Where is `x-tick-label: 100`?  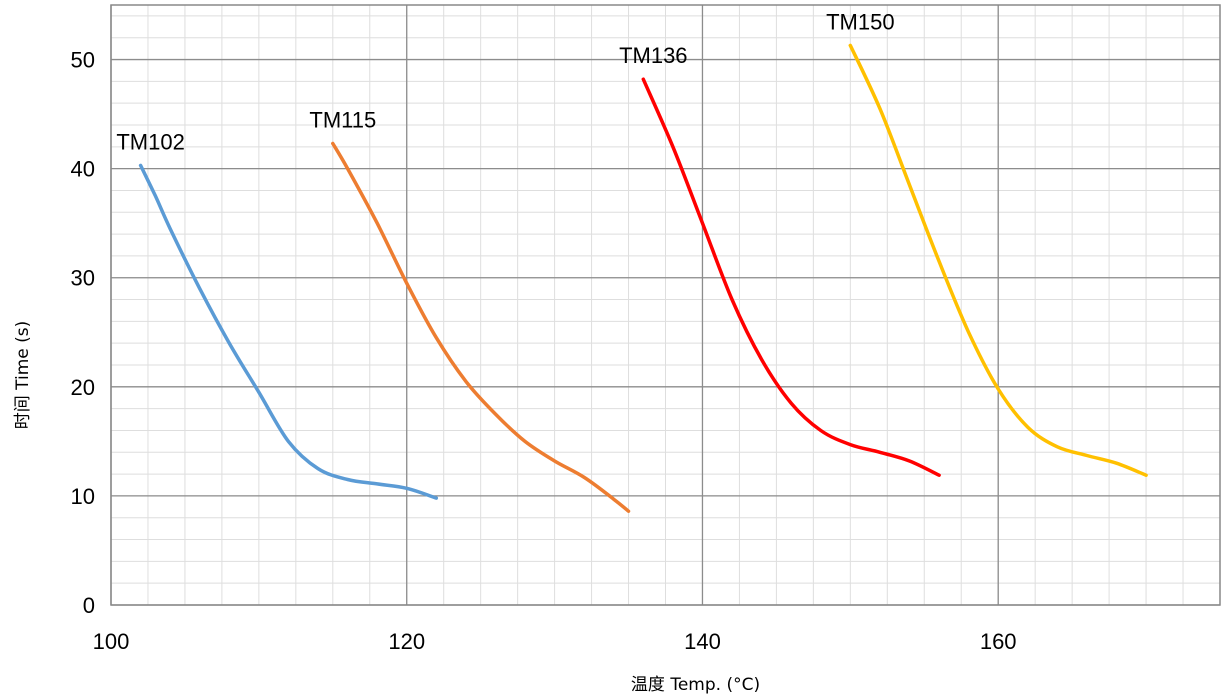
x-tick-label: 100 is located at coordinates (111, 641).